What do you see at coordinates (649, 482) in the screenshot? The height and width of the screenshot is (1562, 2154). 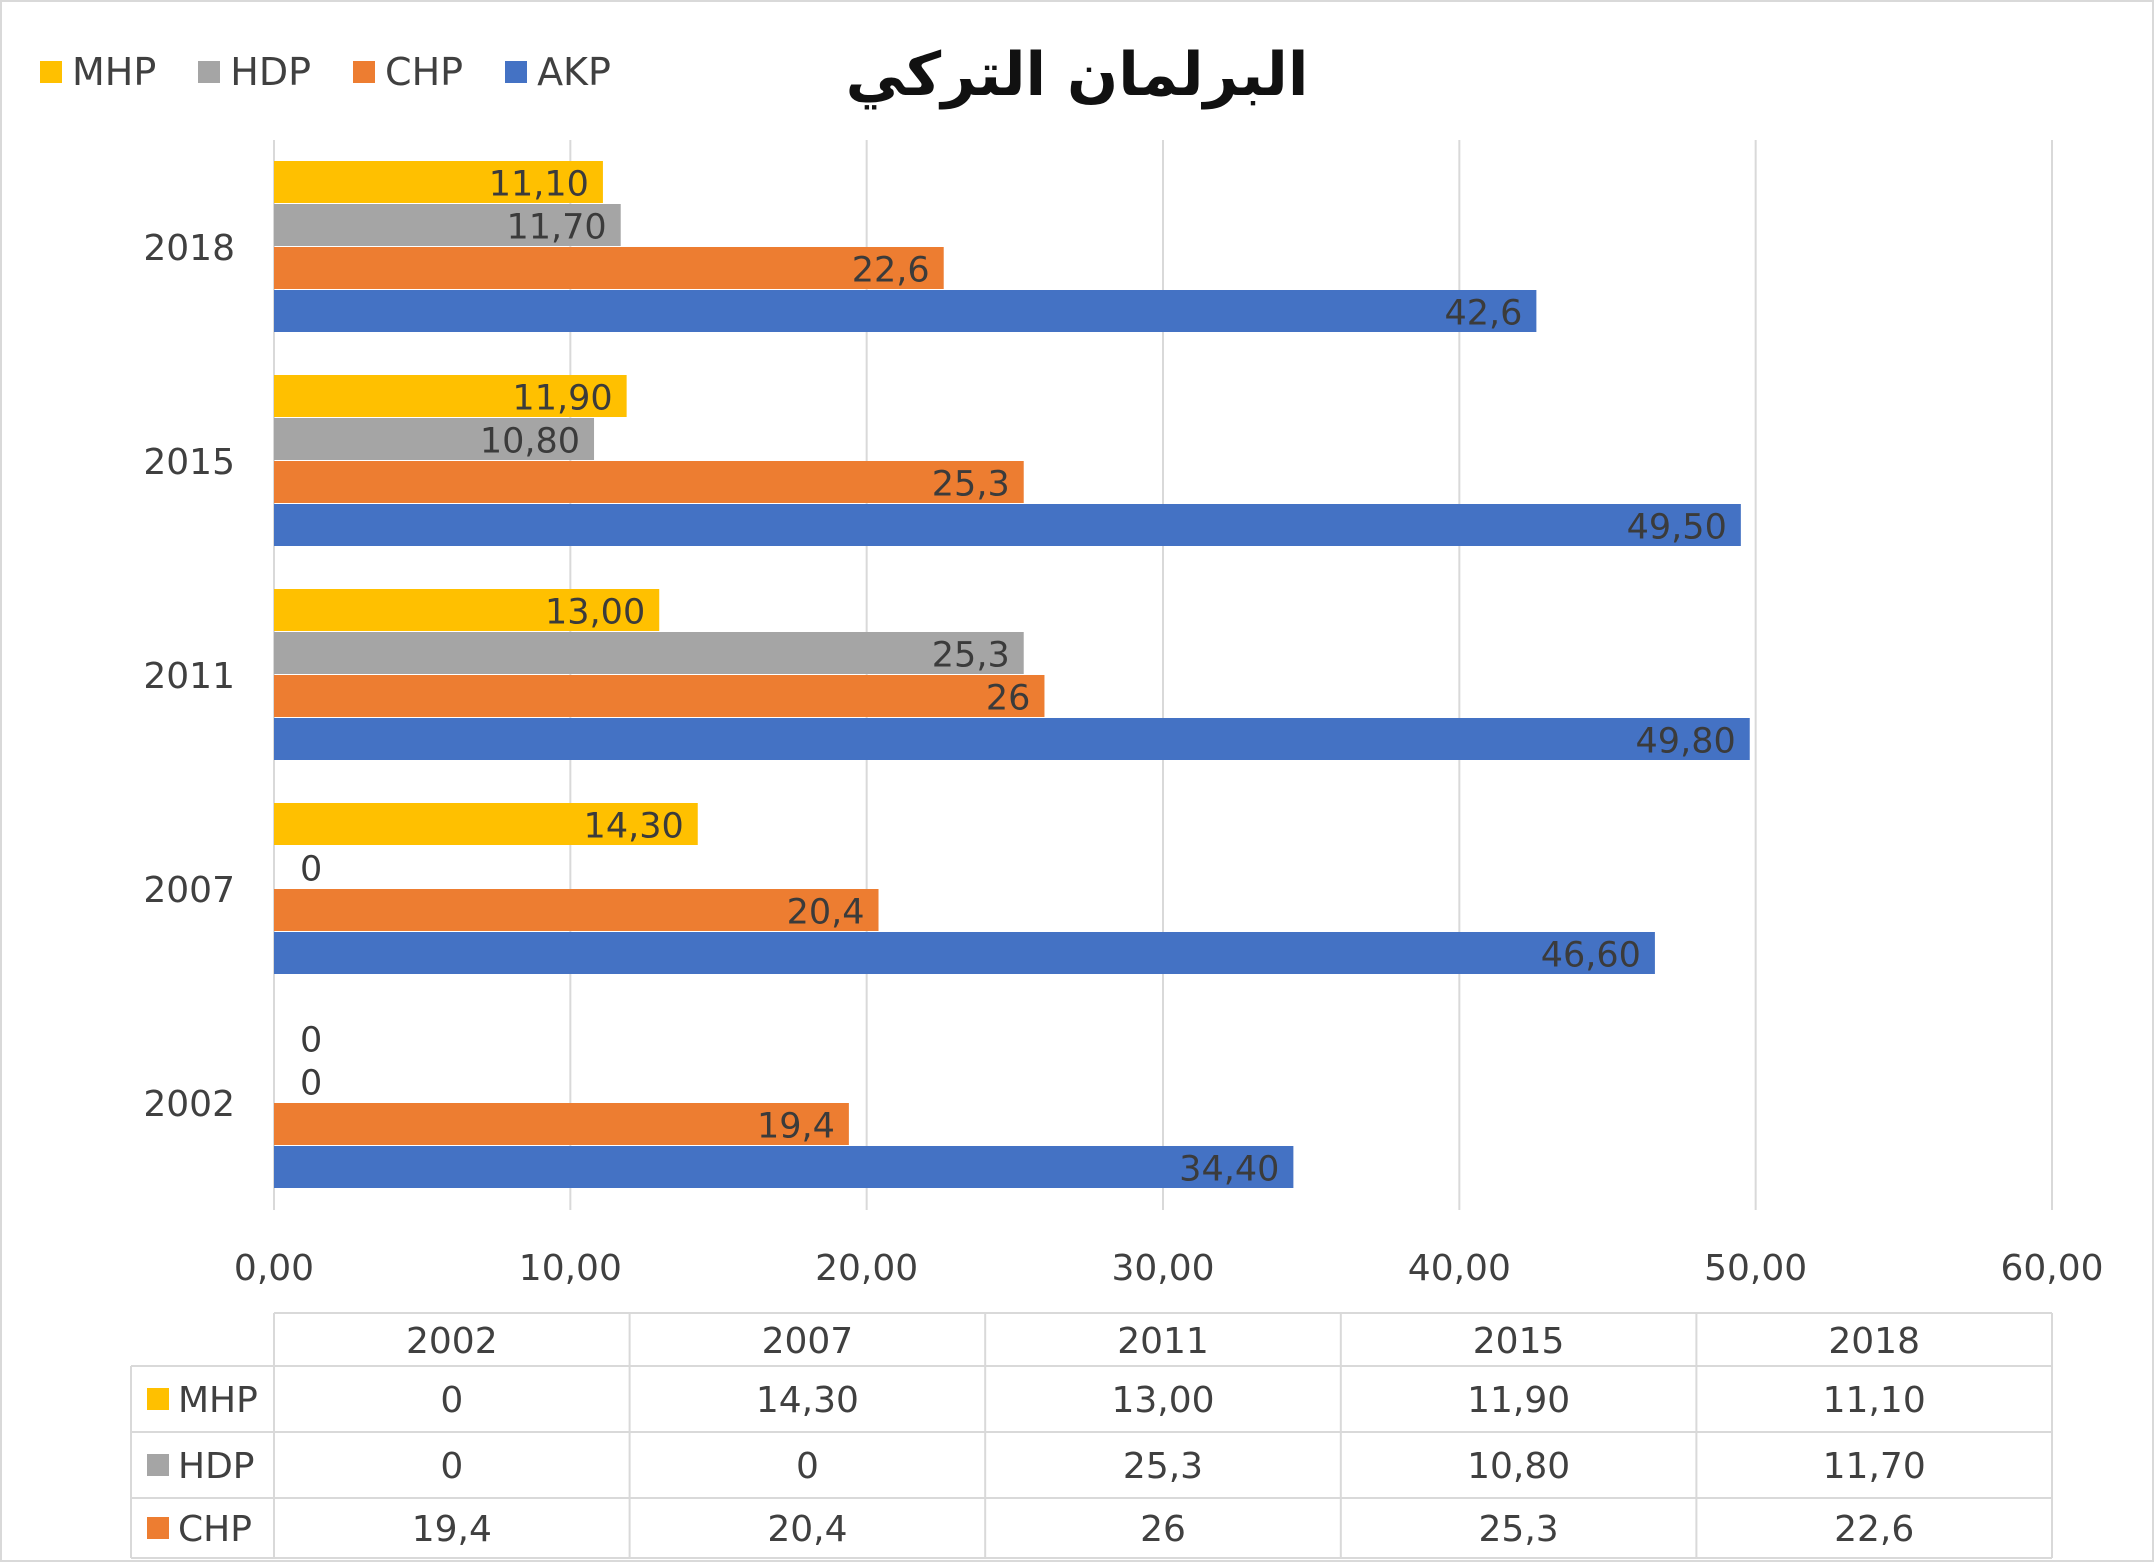 I see `bar-chp-2015` at bounding box center [649, 482].